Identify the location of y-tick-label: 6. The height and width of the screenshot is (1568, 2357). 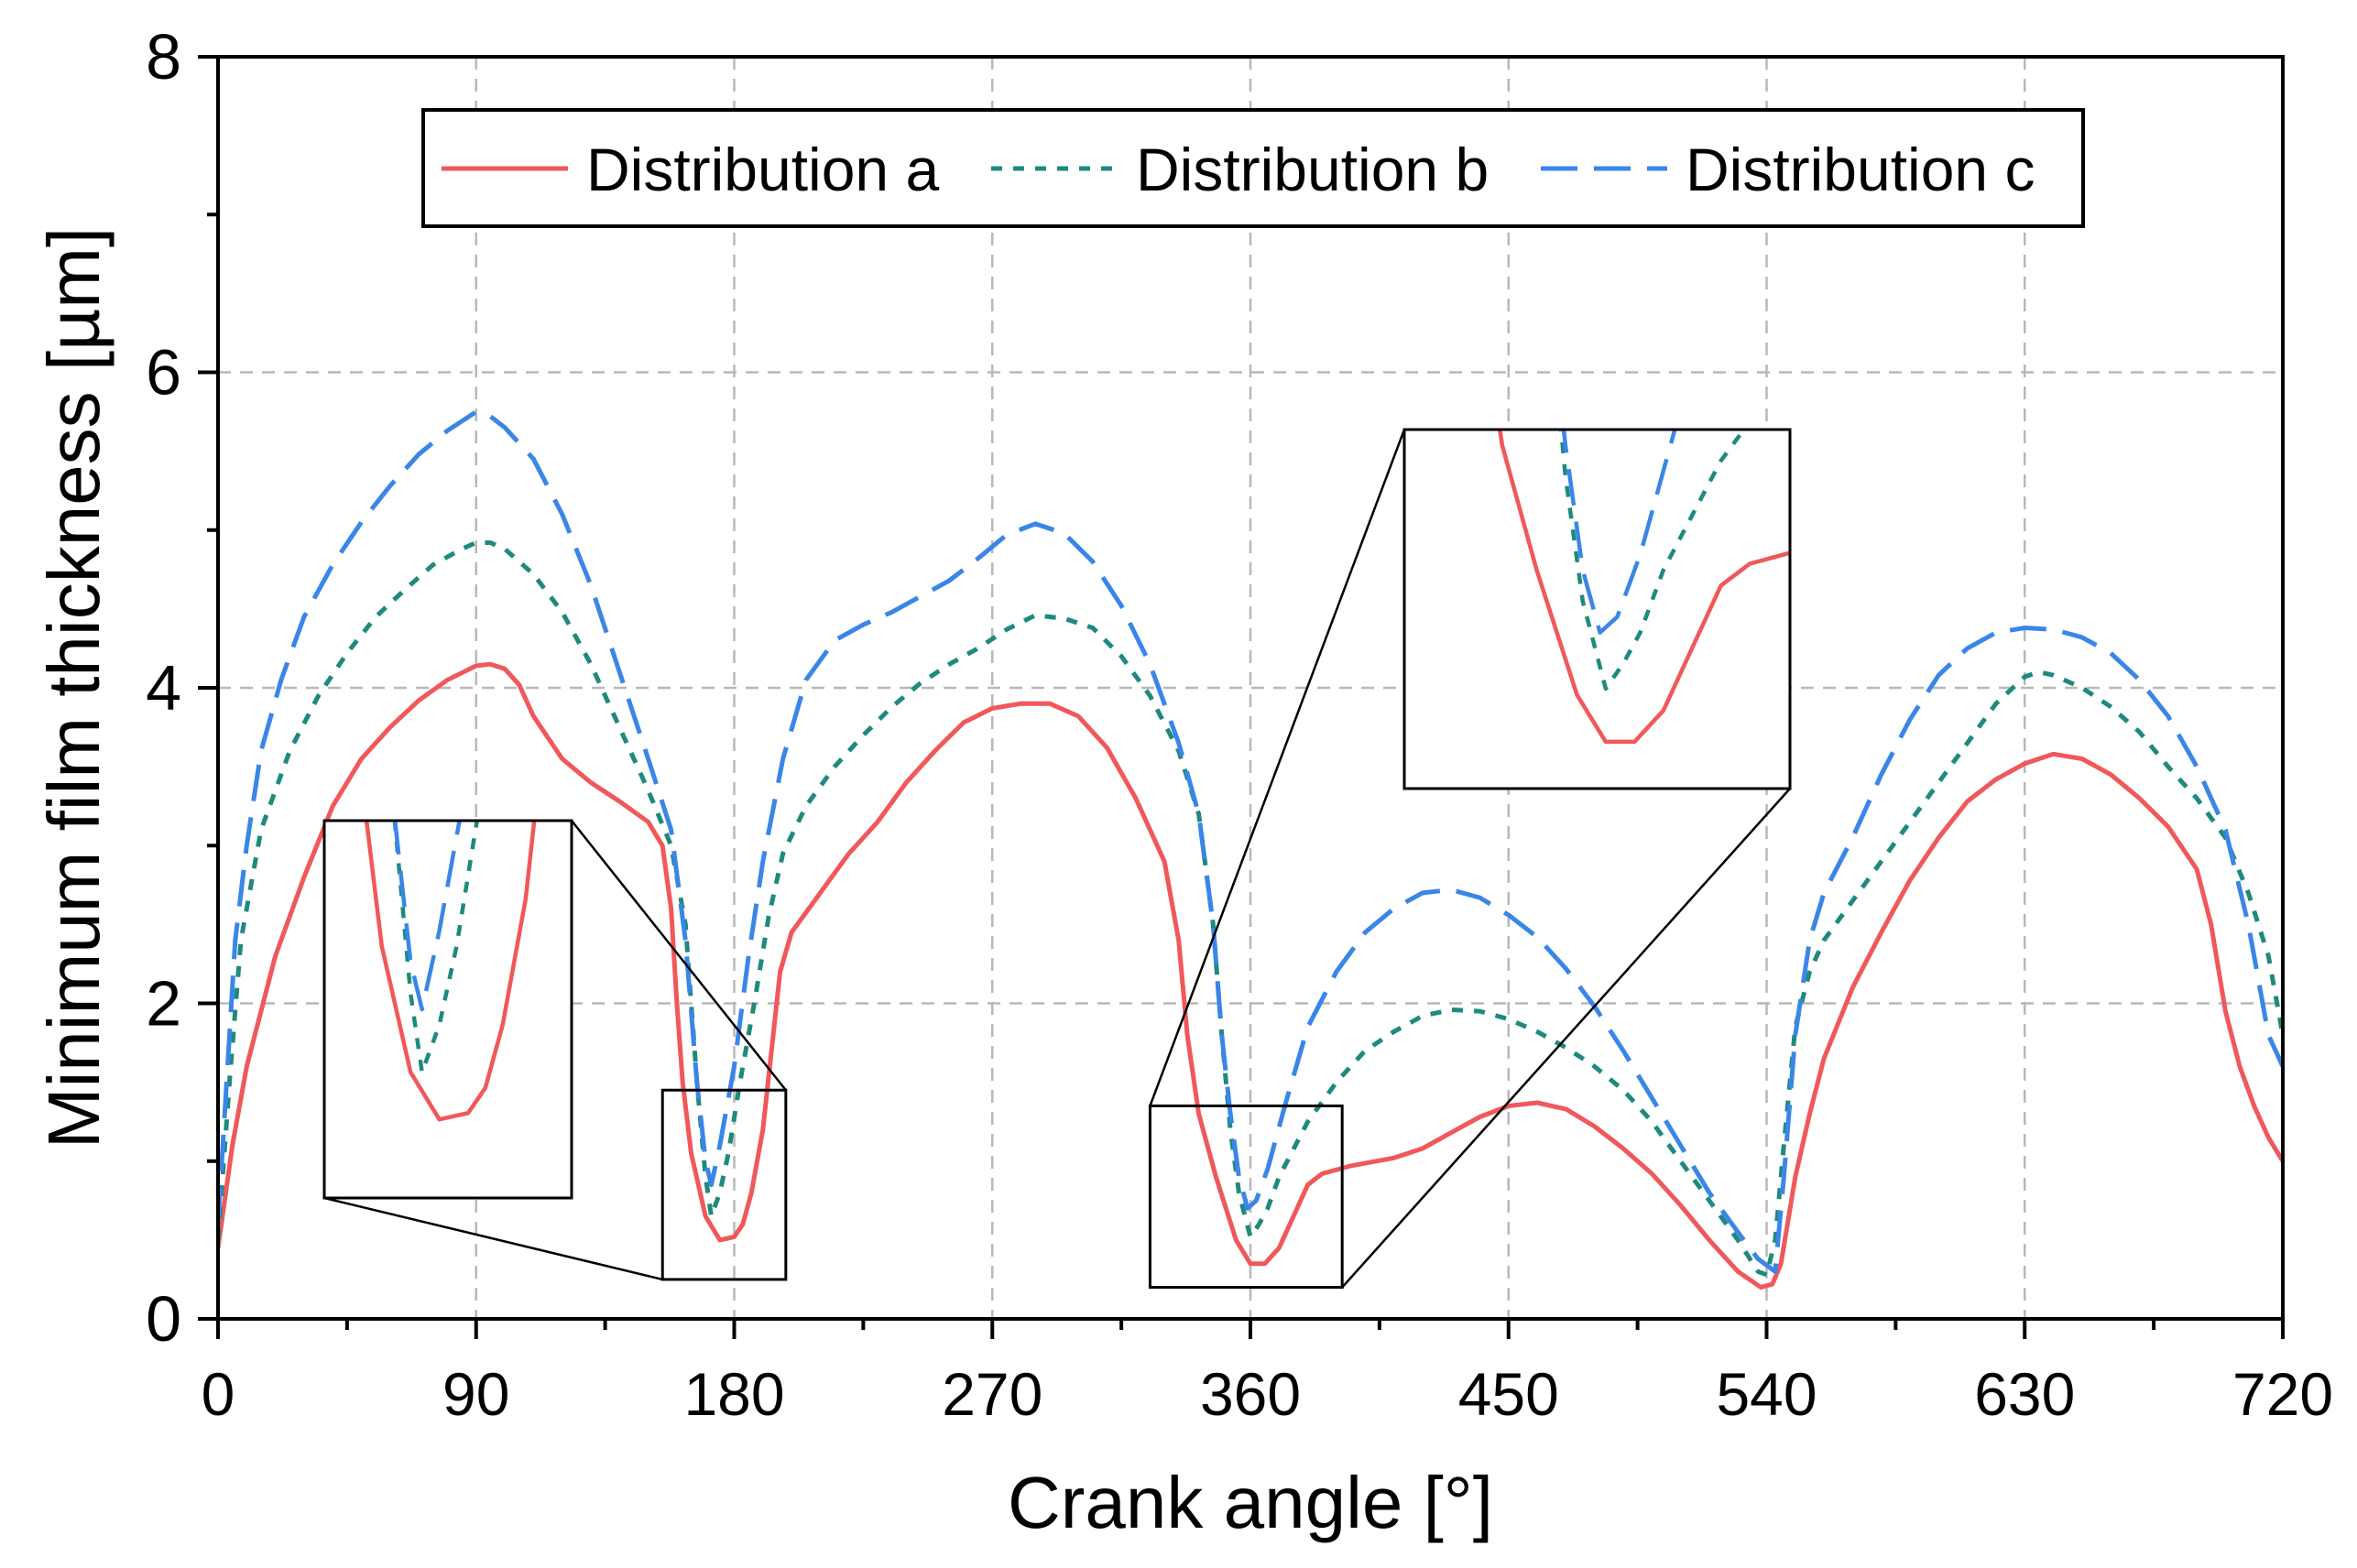
(163, 372).